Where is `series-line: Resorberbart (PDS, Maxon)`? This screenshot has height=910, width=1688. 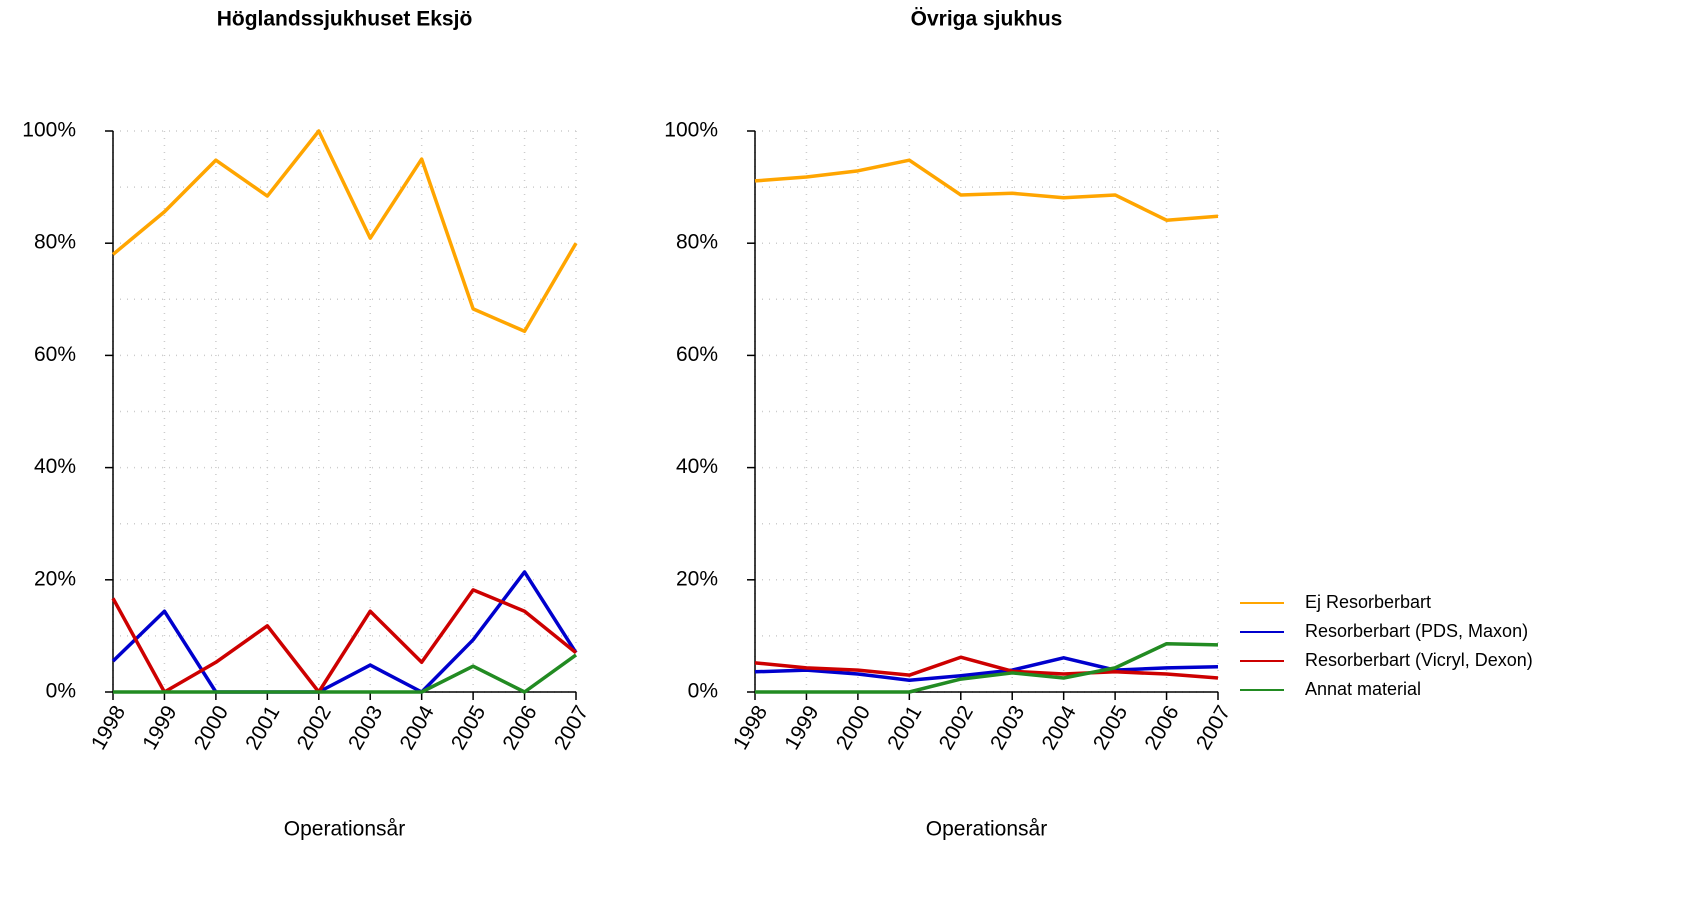
series-line: Resorberbart (PDS, Maxon) is located at coordinates (344, 632).